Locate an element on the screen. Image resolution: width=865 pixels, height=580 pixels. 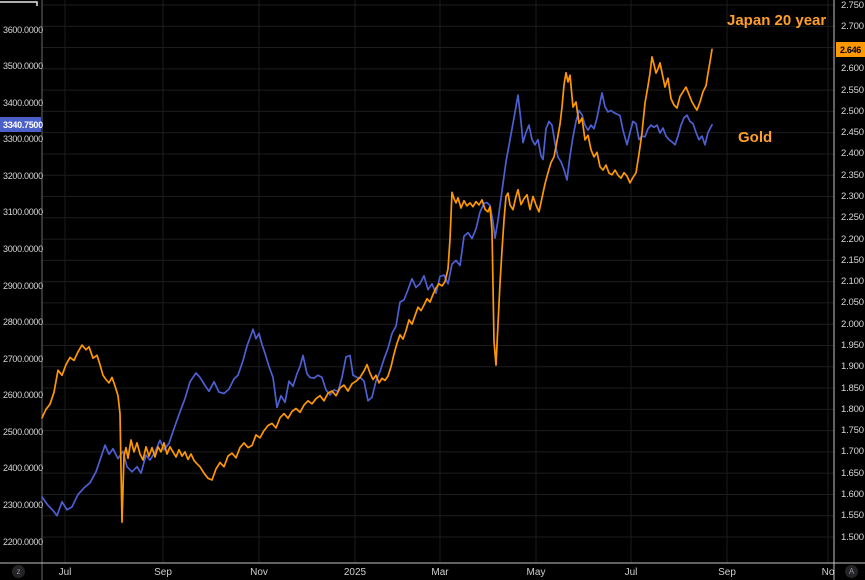
left-axis-tick-label: 2500.0000 is located at coordinates (23, 431).